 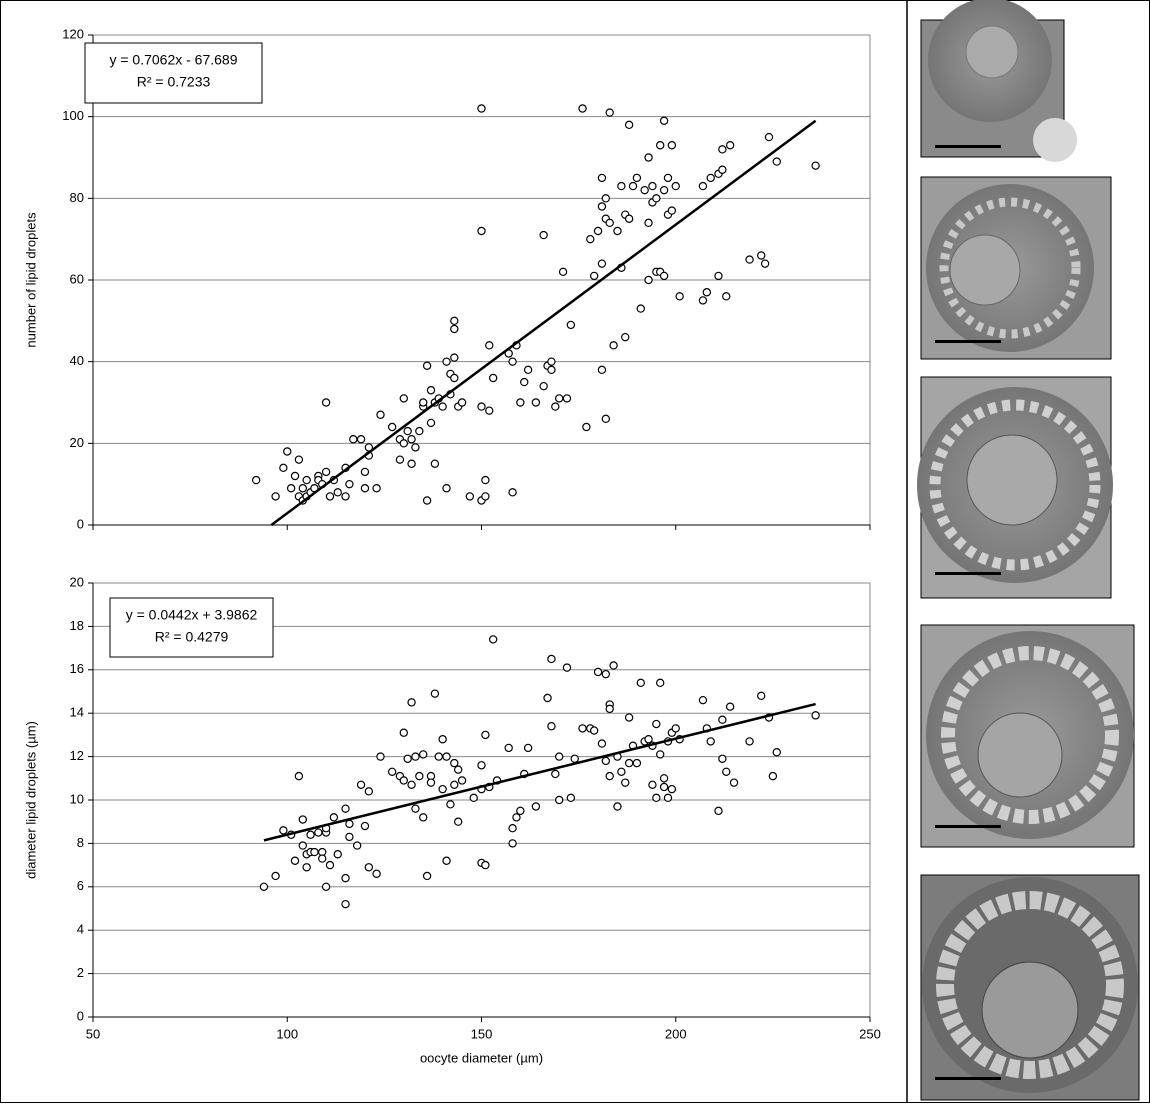 I want to click on y-tick-label: 0, so click(x=80, y=523).